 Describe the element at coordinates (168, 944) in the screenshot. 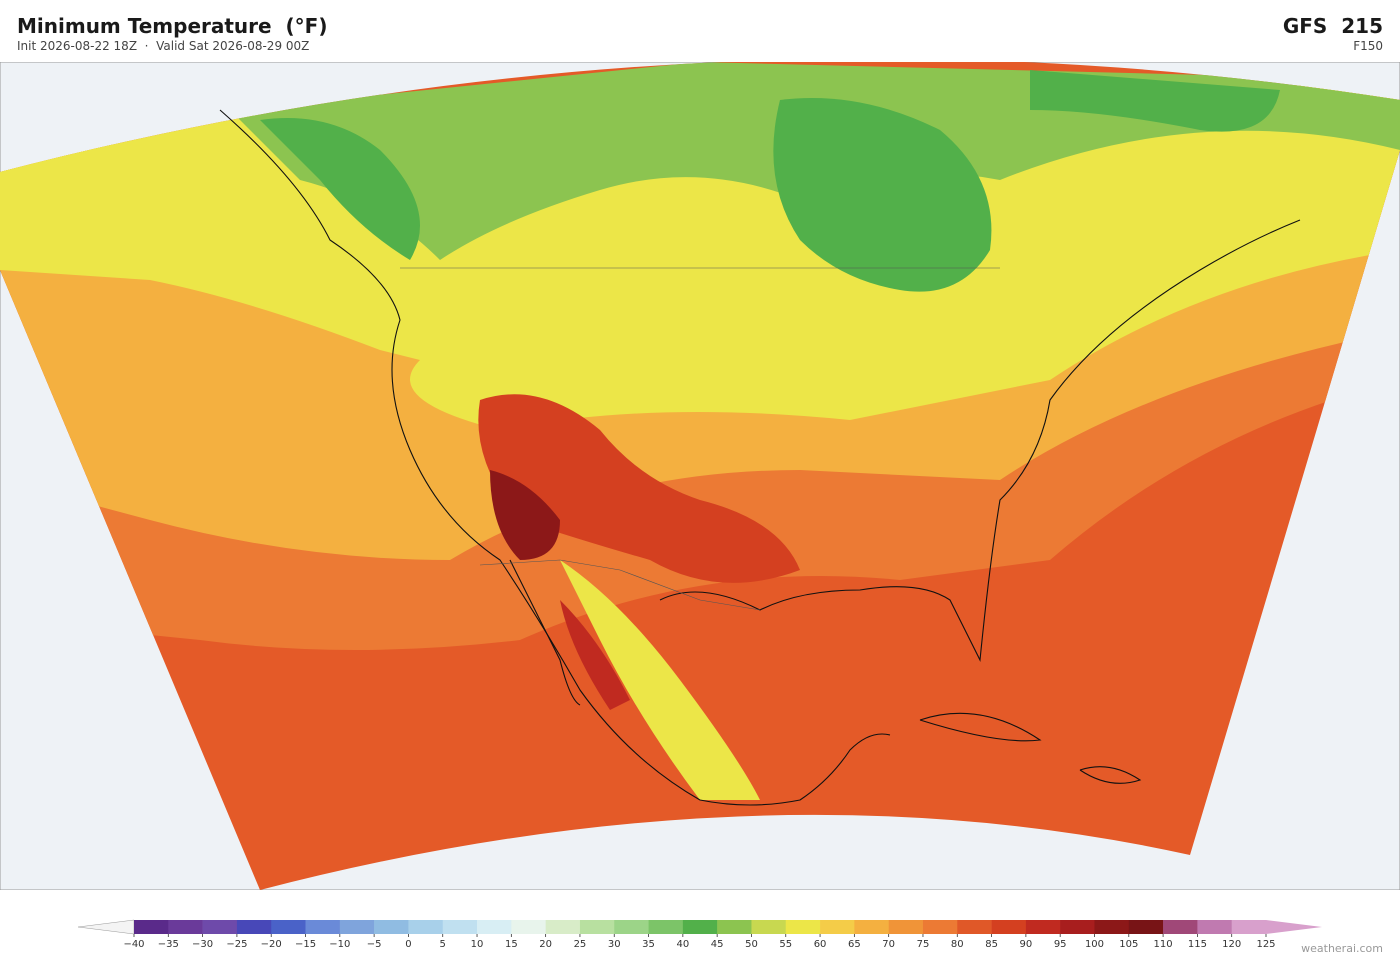

I see `colorbar-tick-label: −35` at that location.